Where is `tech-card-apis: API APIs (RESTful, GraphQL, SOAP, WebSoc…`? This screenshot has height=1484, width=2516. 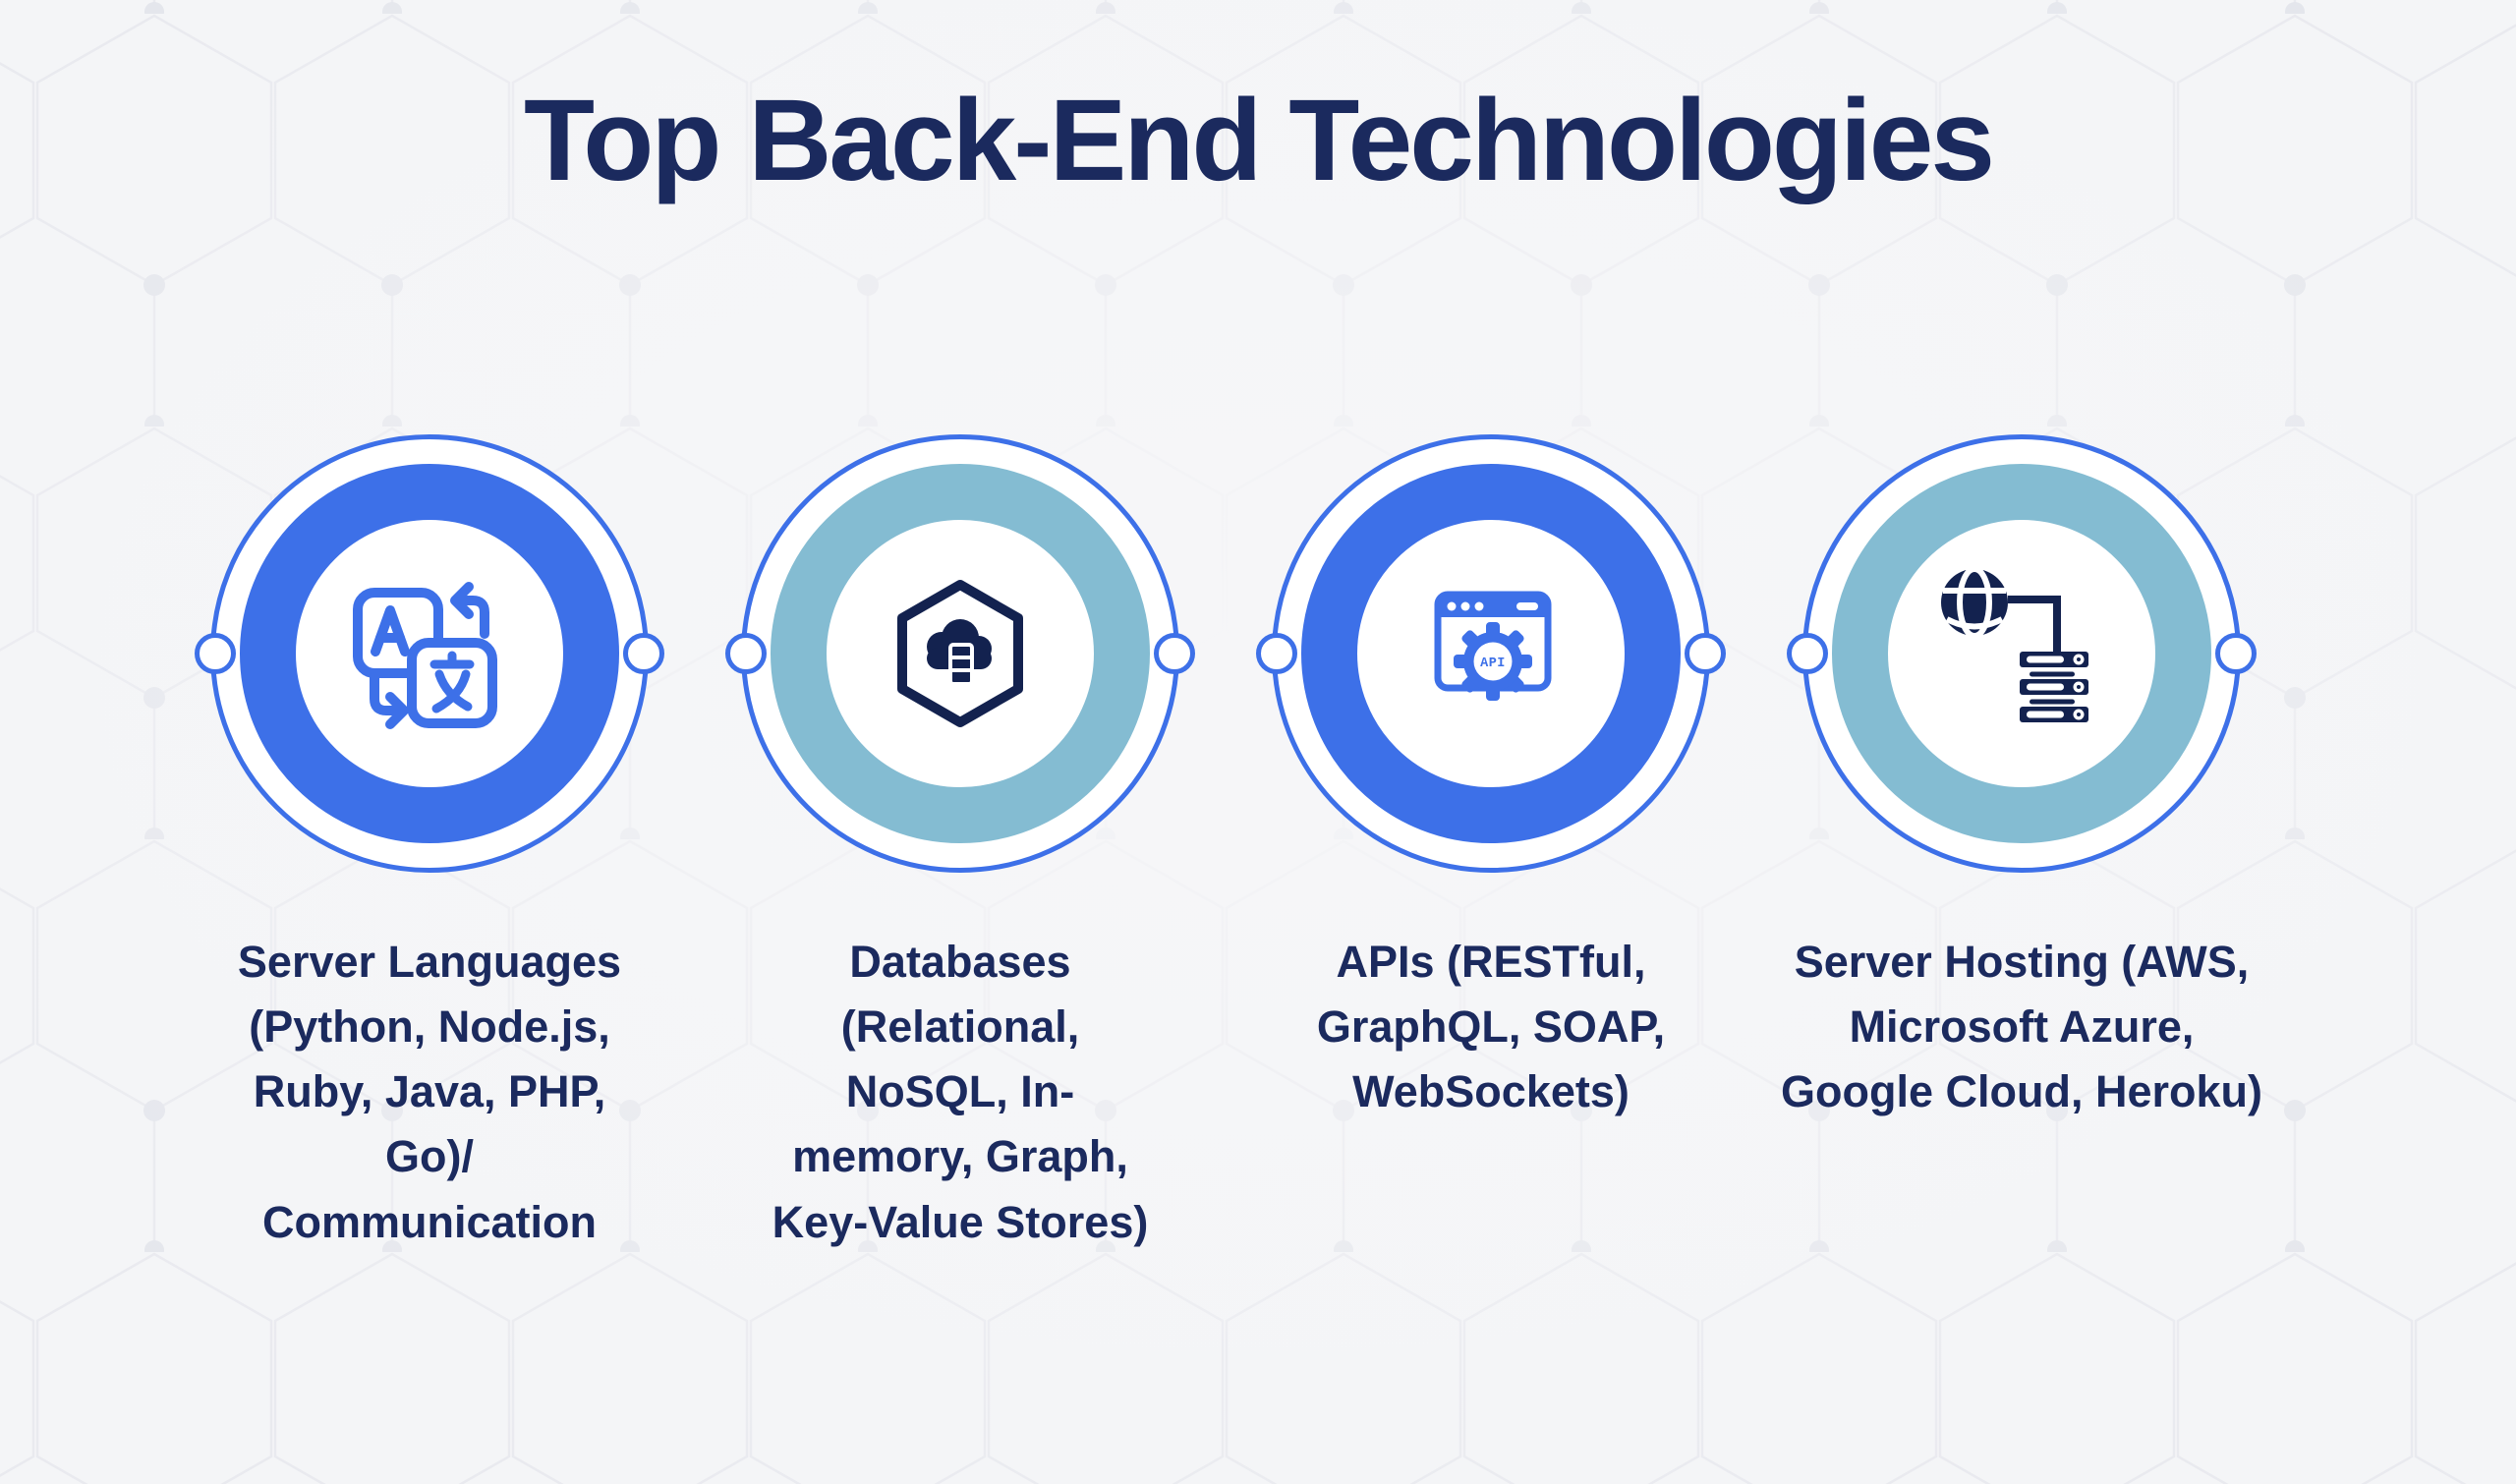
tech-card-apis: API APIs (RESTful, GraphQL, SOAP, WebSoc… is located at coordinates (1491, 779).